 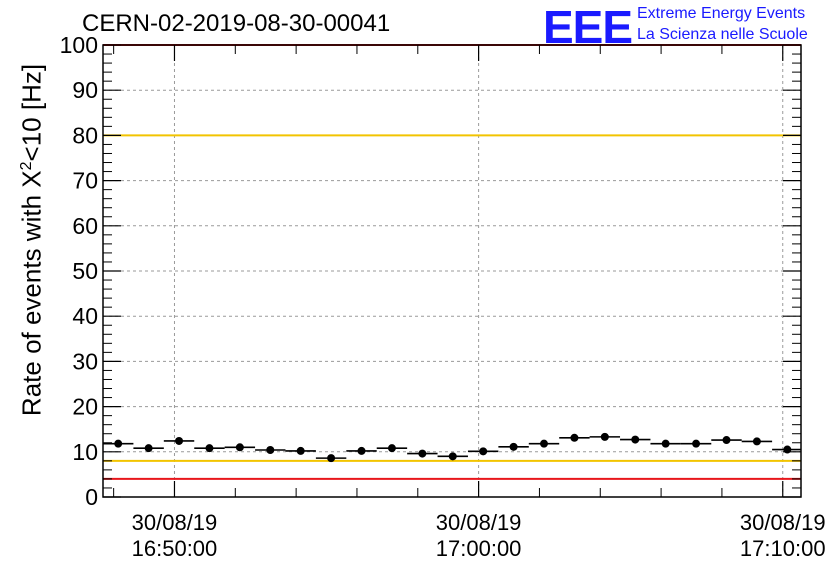 I want to click on y-tick-labels: 0 10 20 30 40 50 60 70 80 90 100, so click(x=79, y=271).